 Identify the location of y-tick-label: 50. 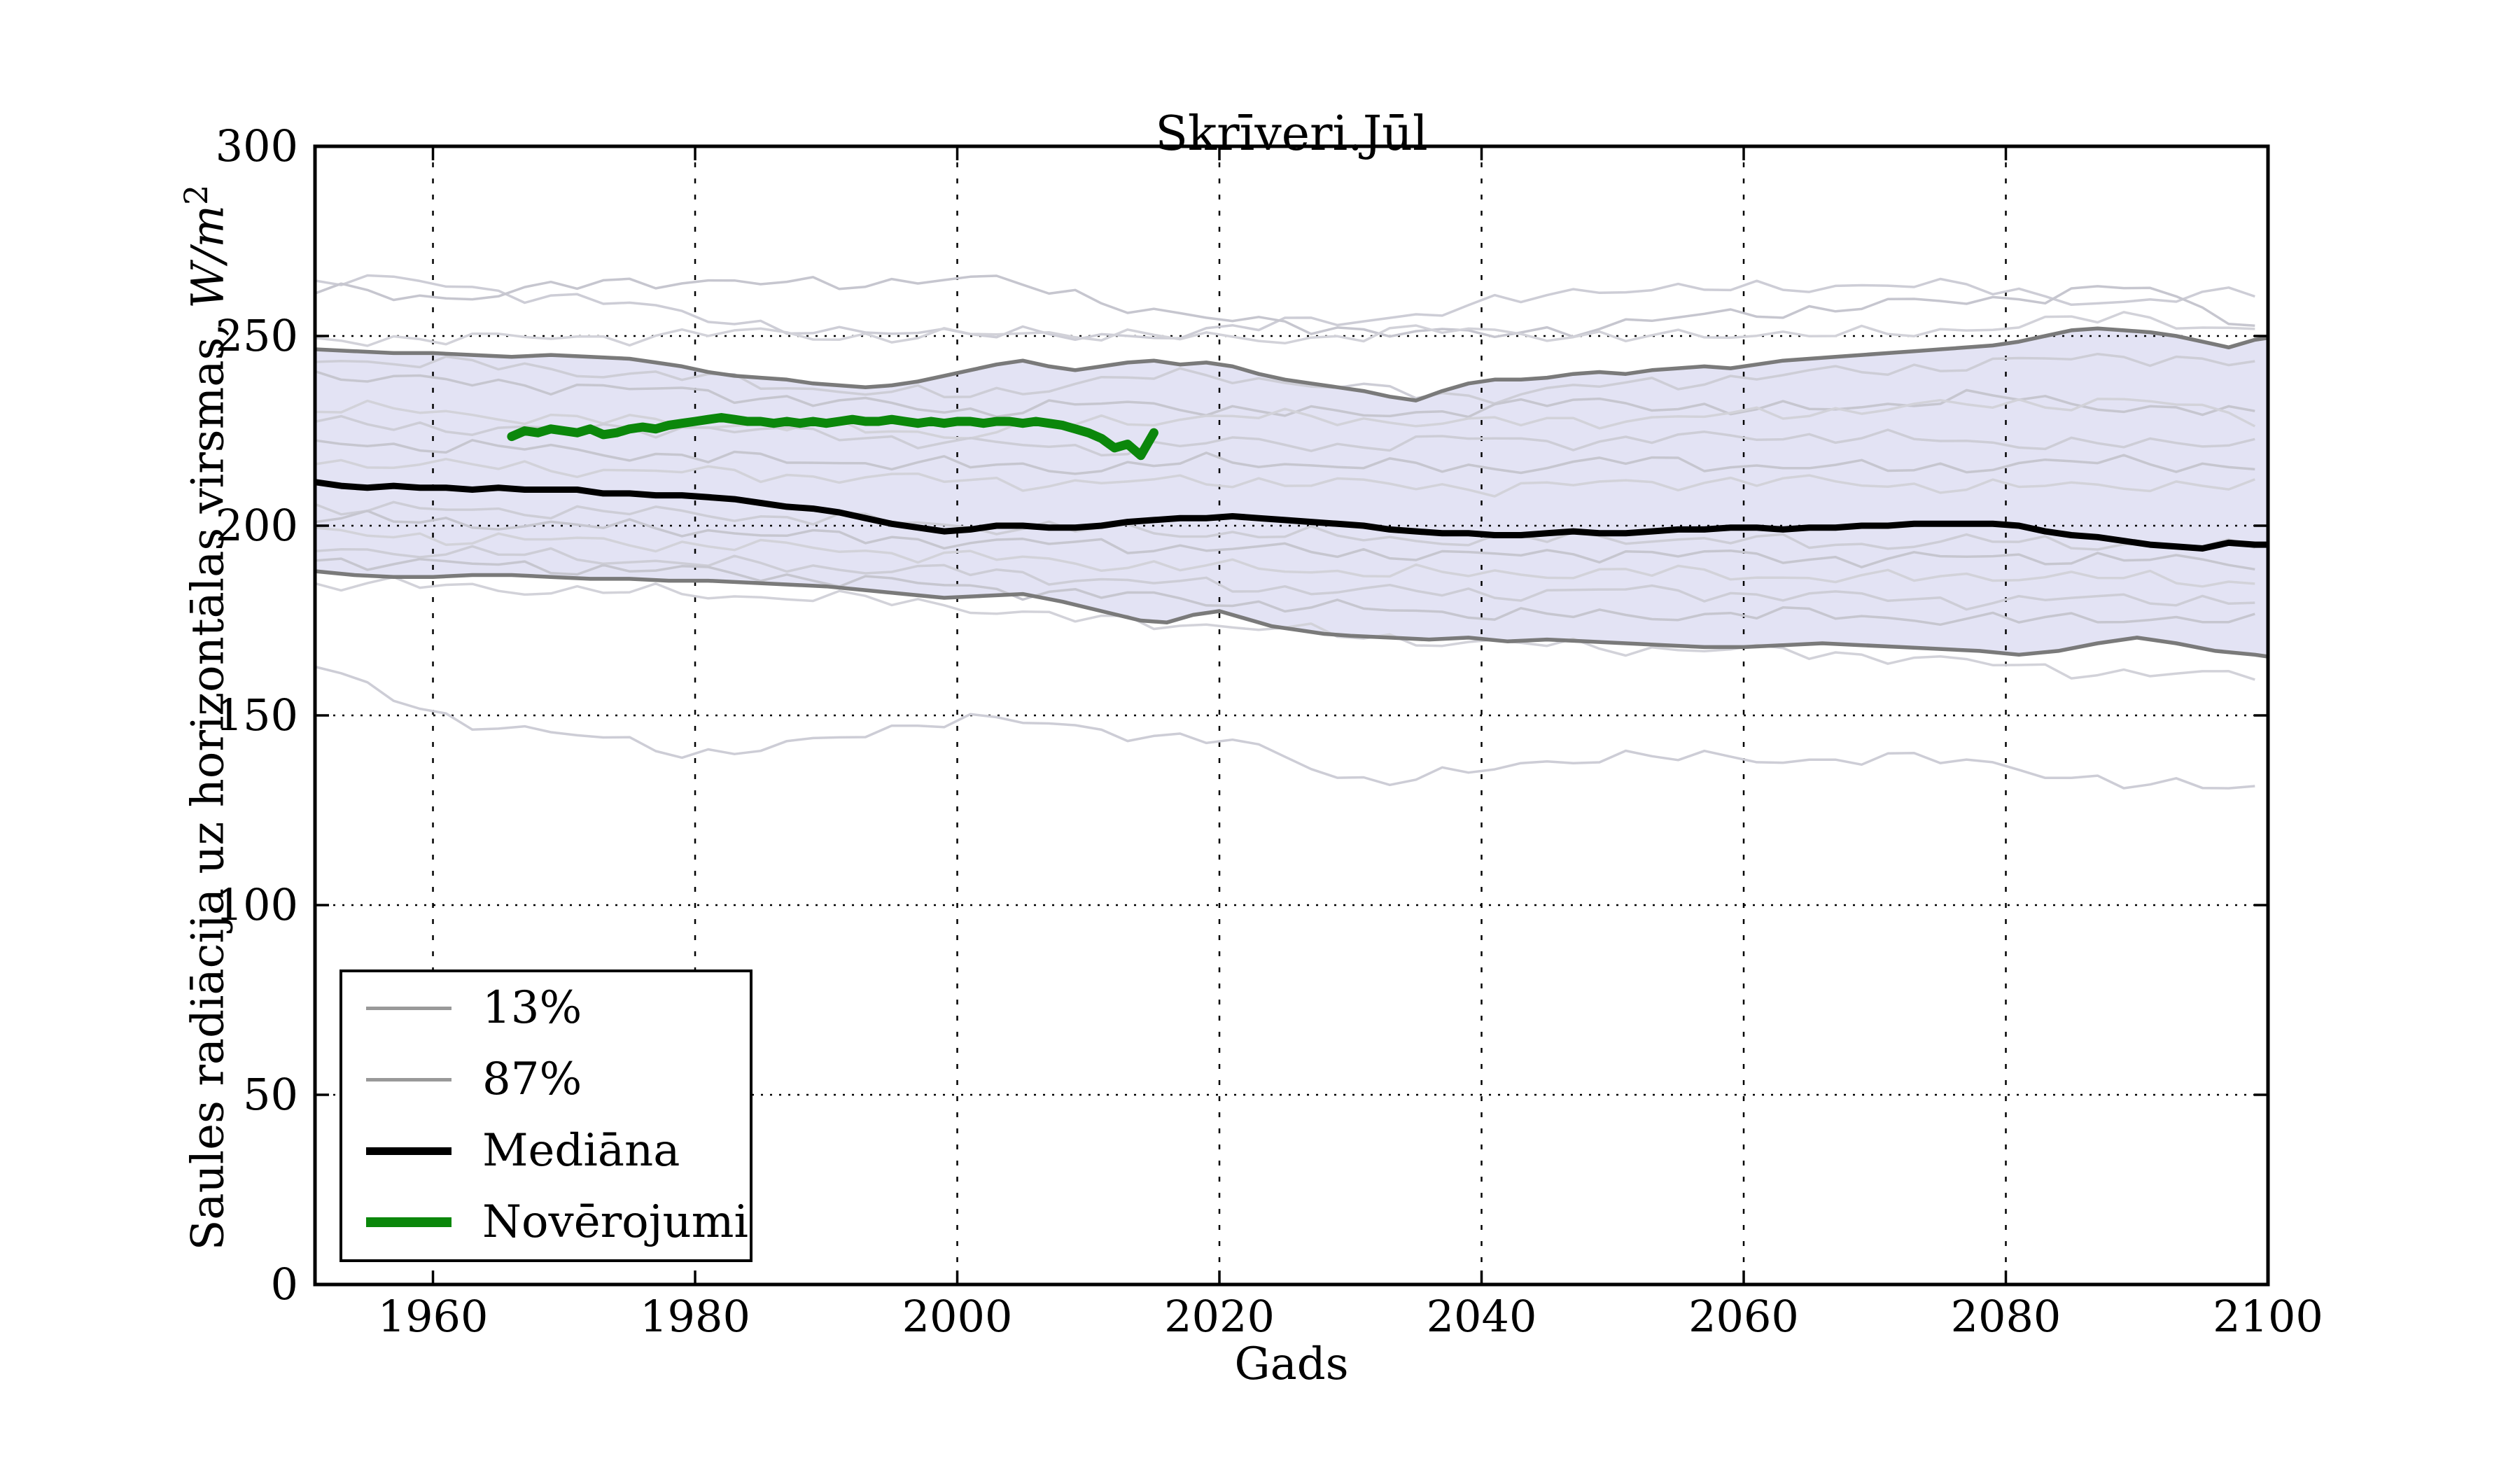
(270, 1094).